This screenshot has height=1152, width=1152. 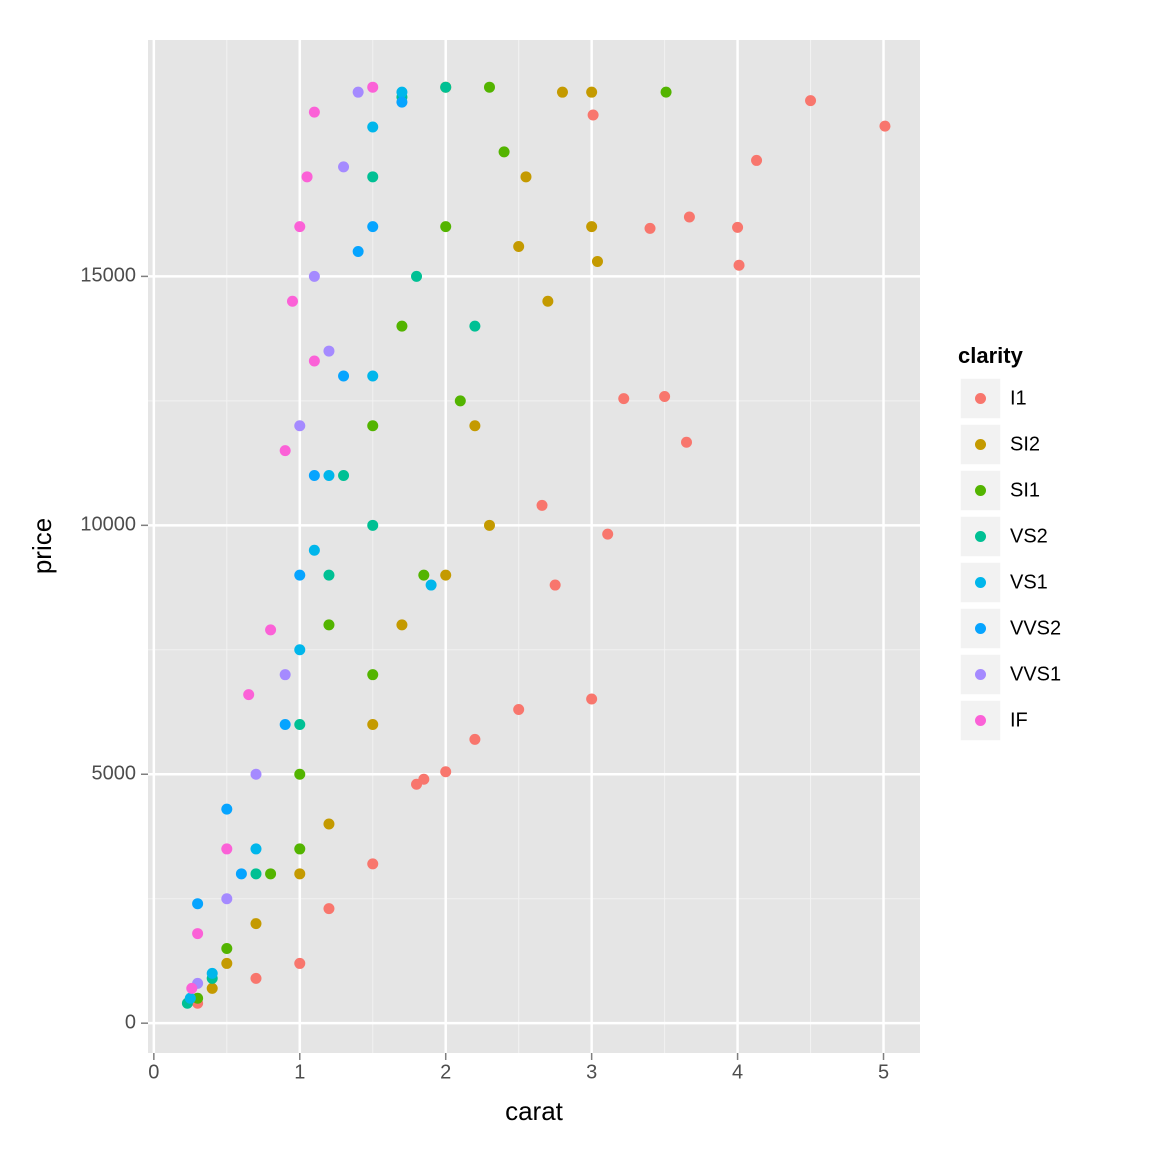 What do you see at coordinates (114, 774) in the screenshot?
I see `y-tick-label: 5000` at bounding box center [114, 774].